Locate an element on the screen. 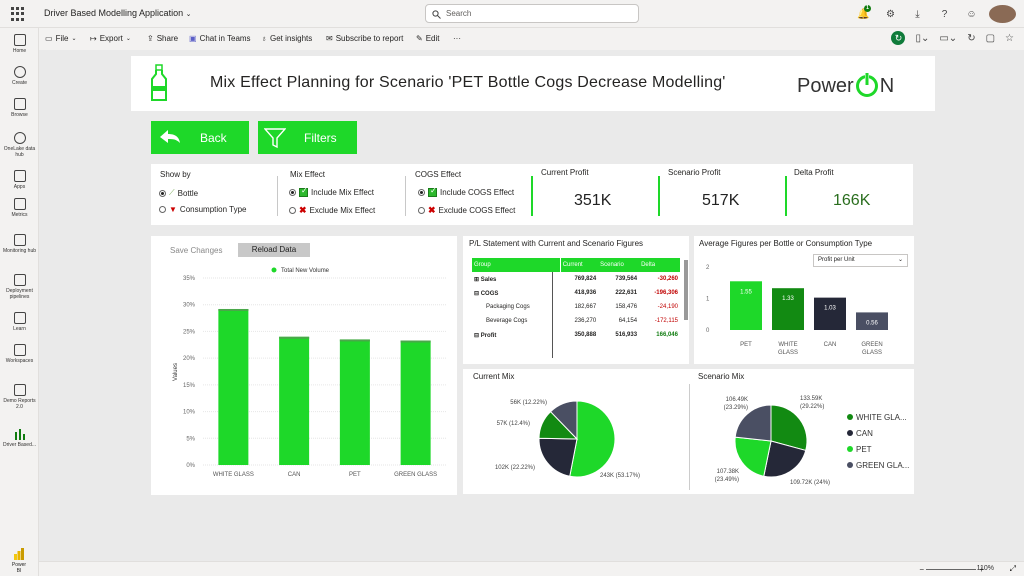 This screenshot has height=576, width=1024. table-row: Packaging Cogs 182,667 158,476 -24,190 is located at coordinates (576, 307).